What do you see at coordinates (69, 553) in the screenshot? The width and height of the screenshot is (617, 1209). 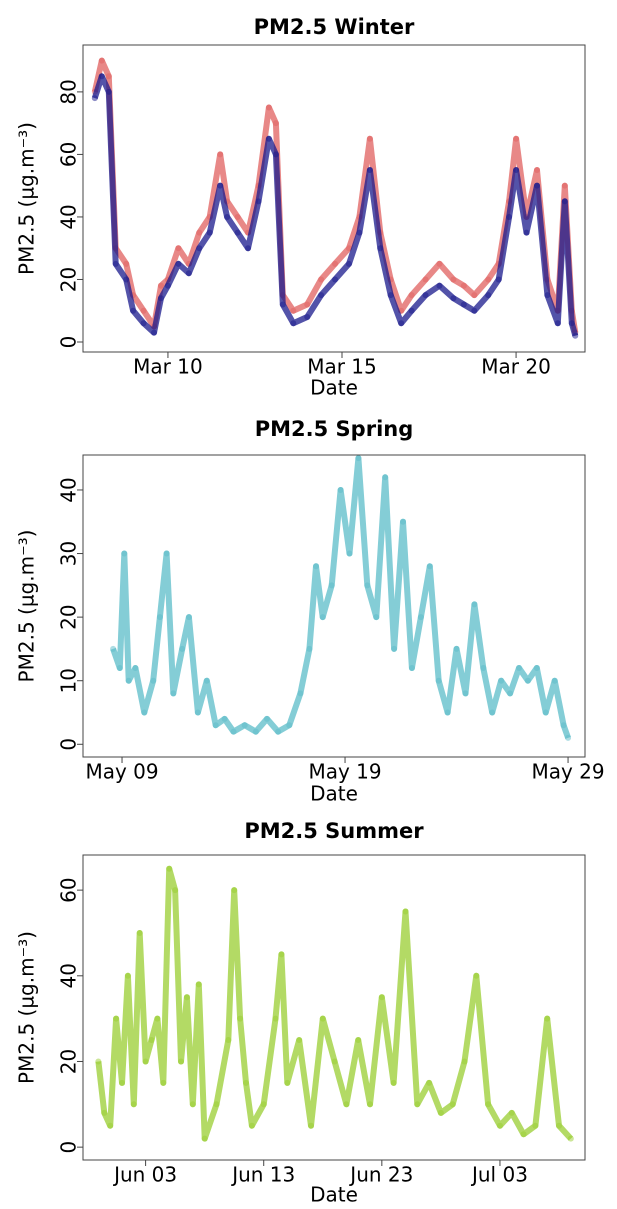 I see `y-tick-label: 30` at bounding box center [69, 553].